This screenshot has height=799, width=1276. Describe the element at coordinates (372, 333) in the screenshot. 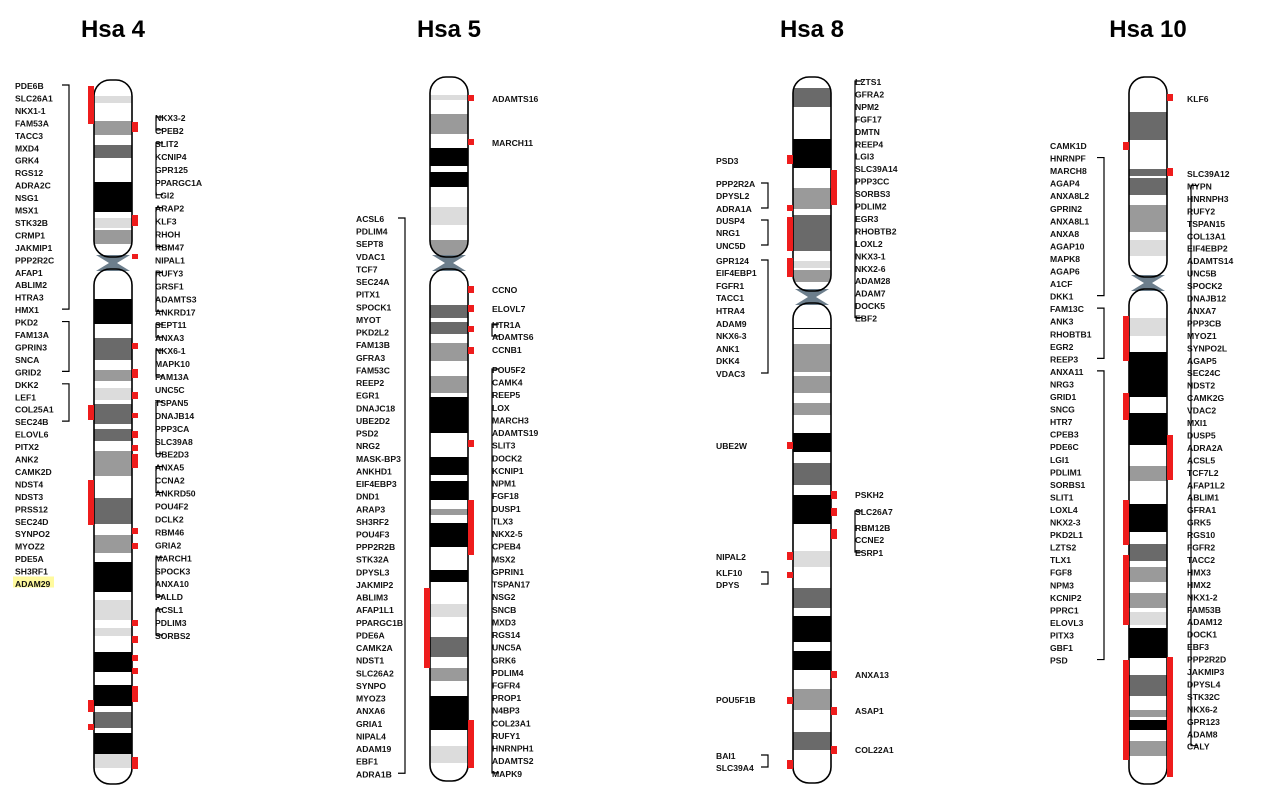

I see `gene-label: PKD2L2` at that location.